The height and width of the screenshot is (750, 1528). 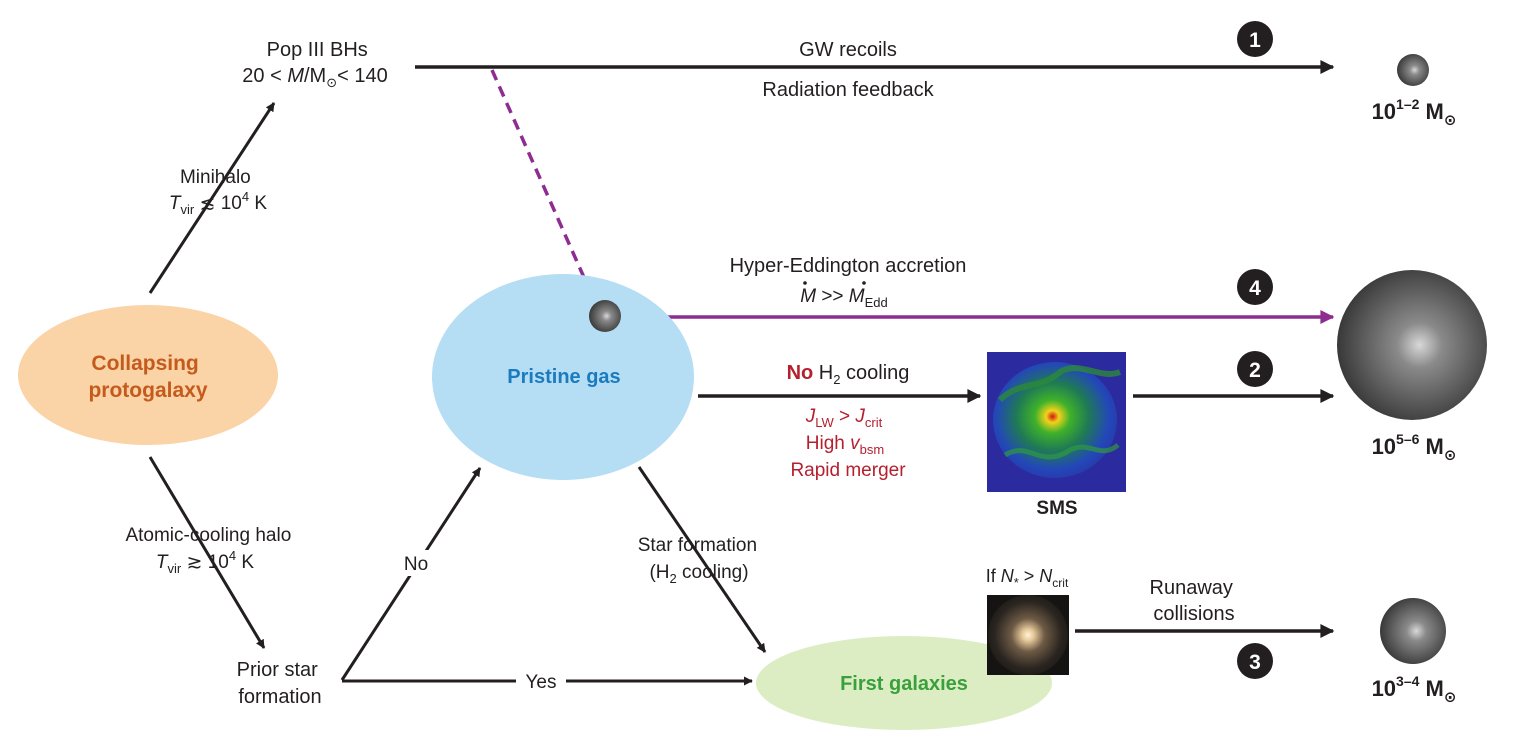 I want to click on badge-1: 1, so click(x=1255, y=39).